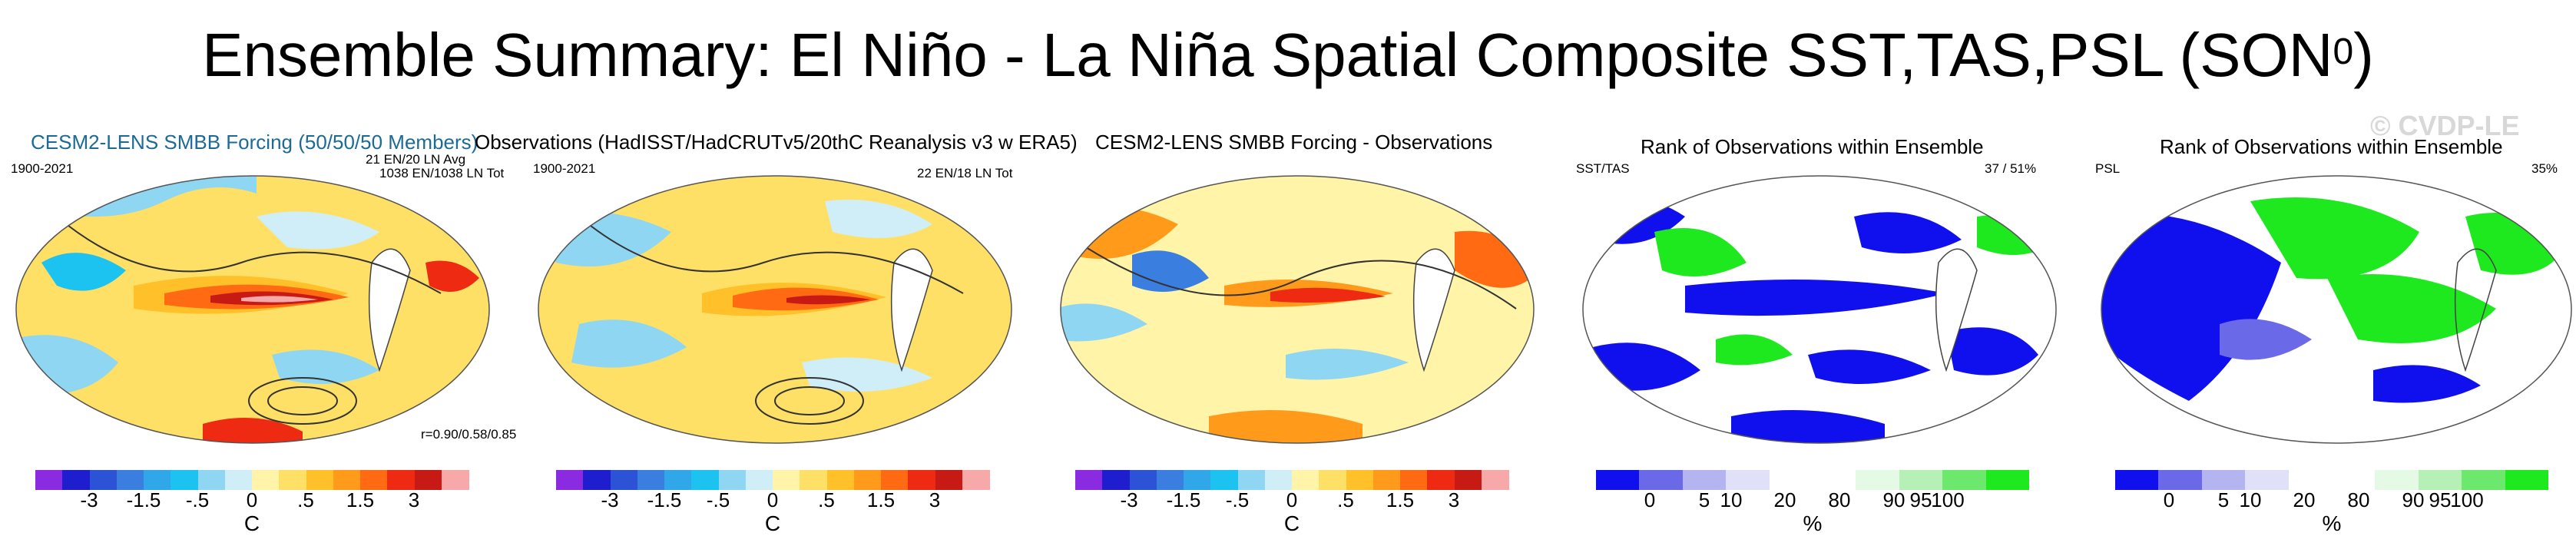 This screenshot has height=556, width=2576. I want to click on rank-colorbar-1-tick-label: 95, so click(1920, 499).